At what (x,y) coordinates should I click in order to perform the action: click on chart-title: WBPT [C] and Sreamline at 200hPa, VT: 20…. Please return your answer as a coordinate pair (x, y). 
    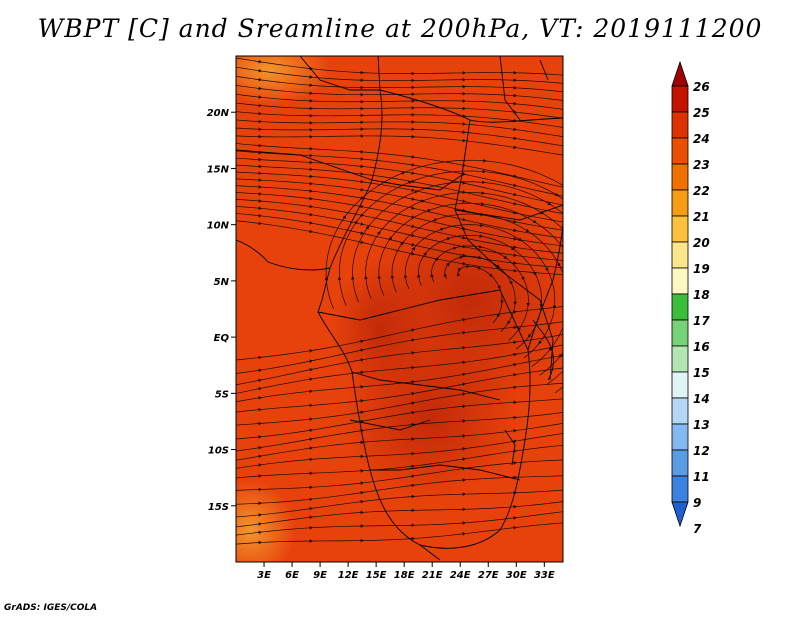
    Looking at the image, I should click on (400, 28).